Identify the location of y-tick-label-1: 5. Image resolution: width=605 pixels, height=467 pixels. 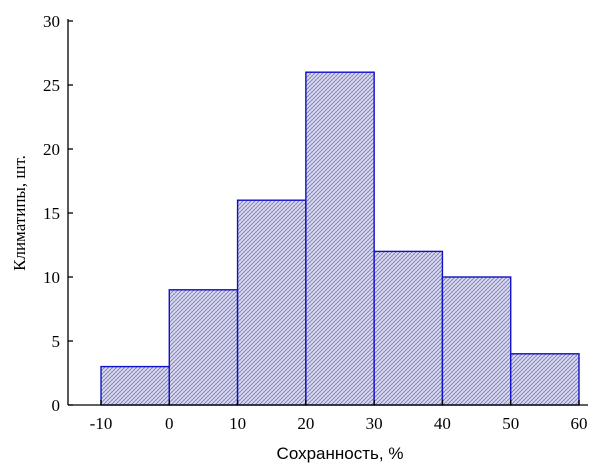
(56, 341).